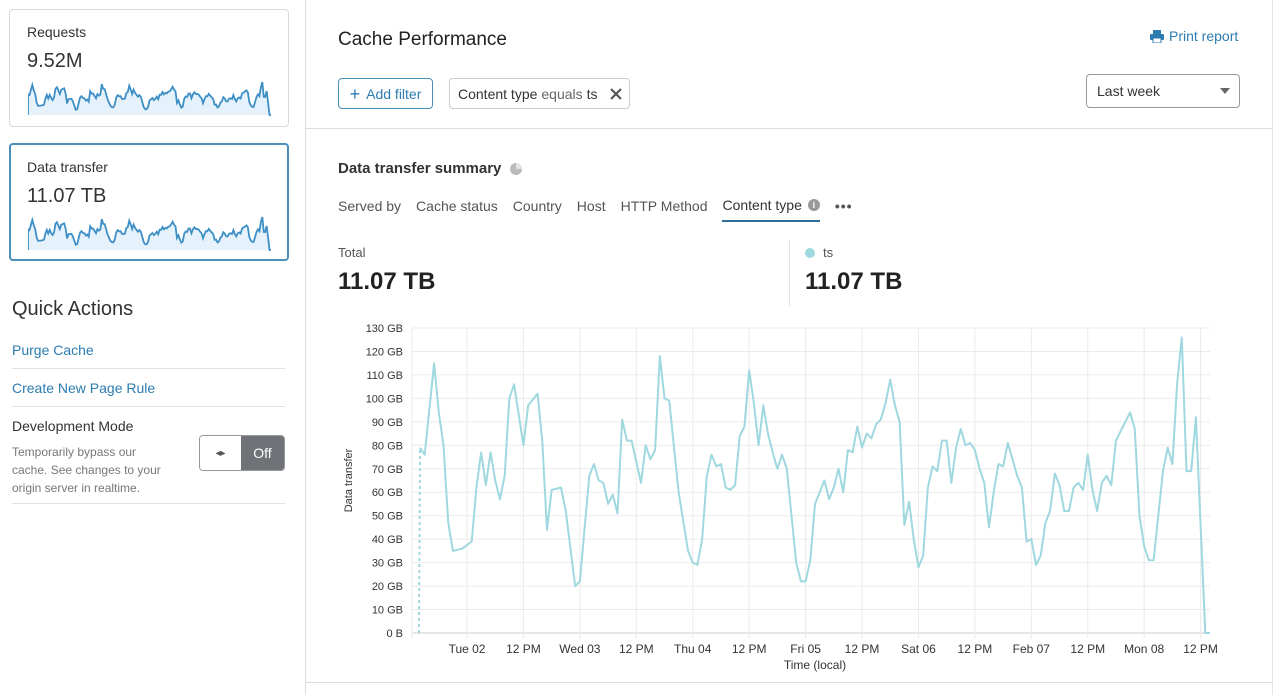 The width and height of the screenshot is (1285, 695). What do you see at coordinates (149, 202) in the screenshot?
I see `data-transfer-card: Data transfer 11.07 TB` at bounding box center [149, 202].